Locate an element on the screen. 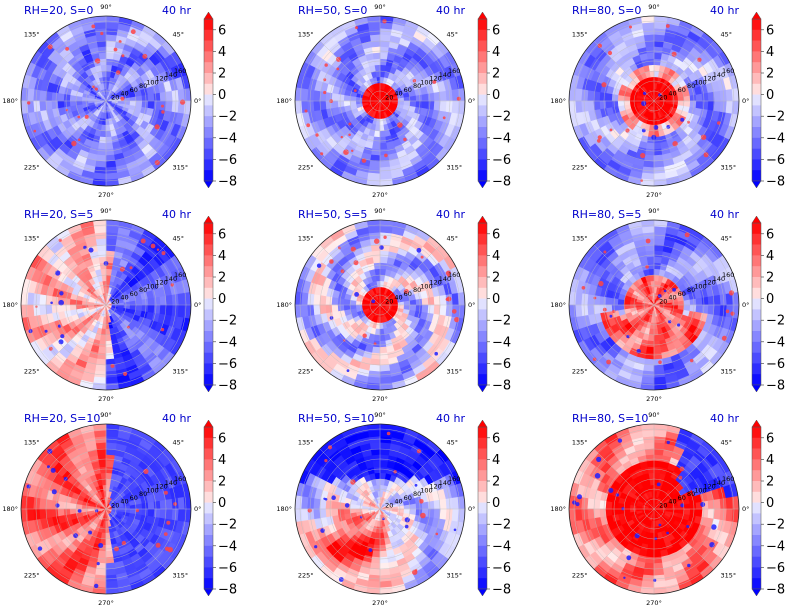 This screenshot has height=612, width=787. panel-title: RH=20, S=0 is located at coordinates (58, 10).